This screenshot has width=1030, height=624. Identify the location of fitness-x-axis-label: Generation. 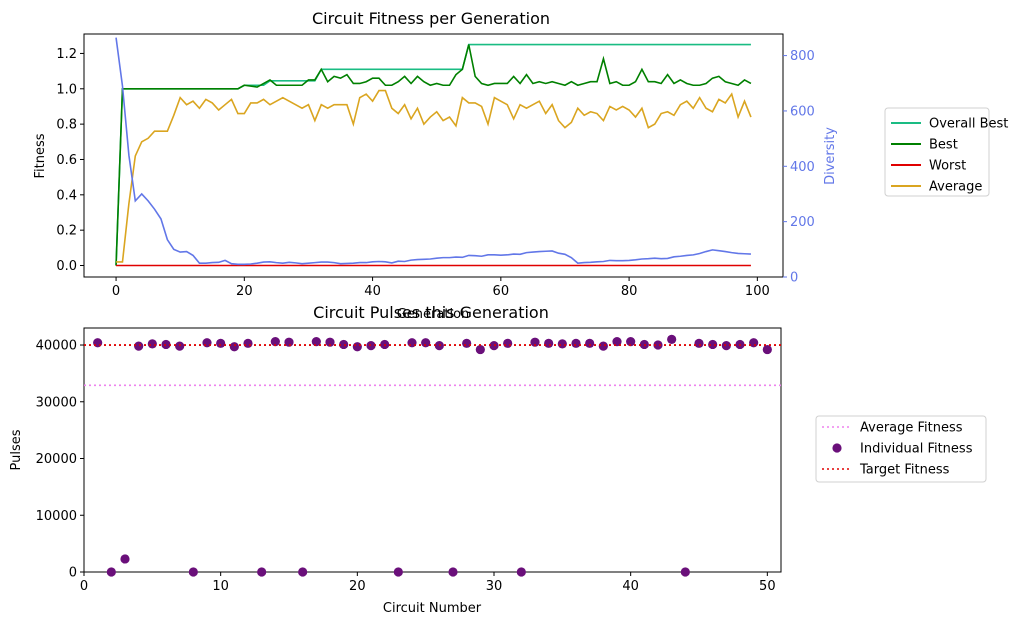
(433, 314).